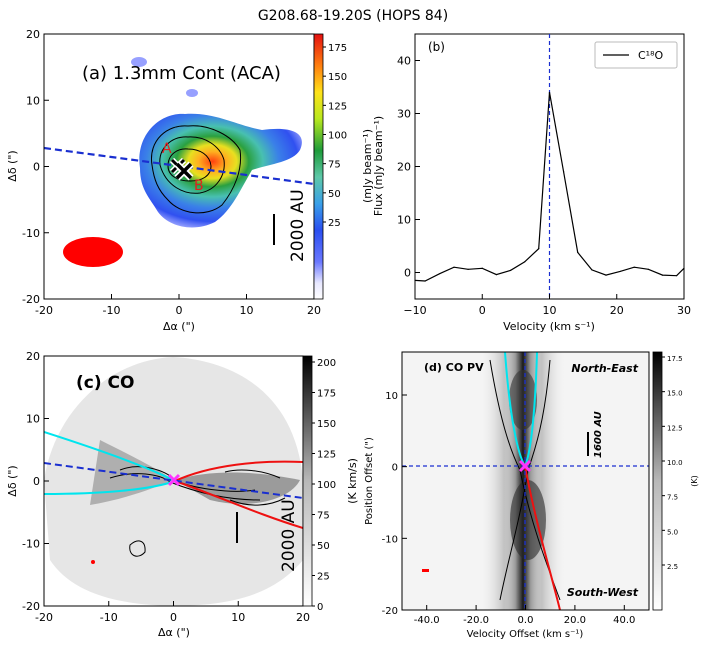  What do you see at coordinates (369, 481) in the screenshot?
I see `y-axis-label: Position Offset (")` at bounding box center [369, 481].